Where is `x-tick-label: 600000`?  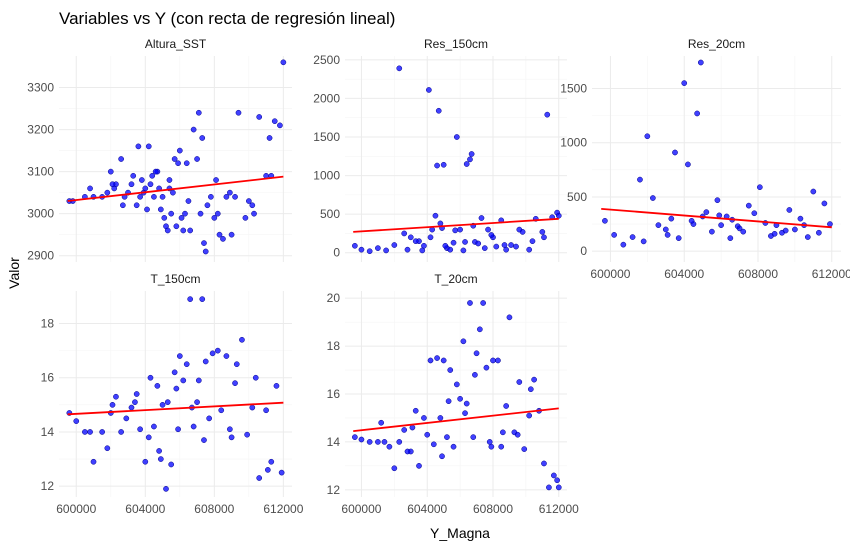 x-tick-label: 600000 is located at coordinates (610, 274).